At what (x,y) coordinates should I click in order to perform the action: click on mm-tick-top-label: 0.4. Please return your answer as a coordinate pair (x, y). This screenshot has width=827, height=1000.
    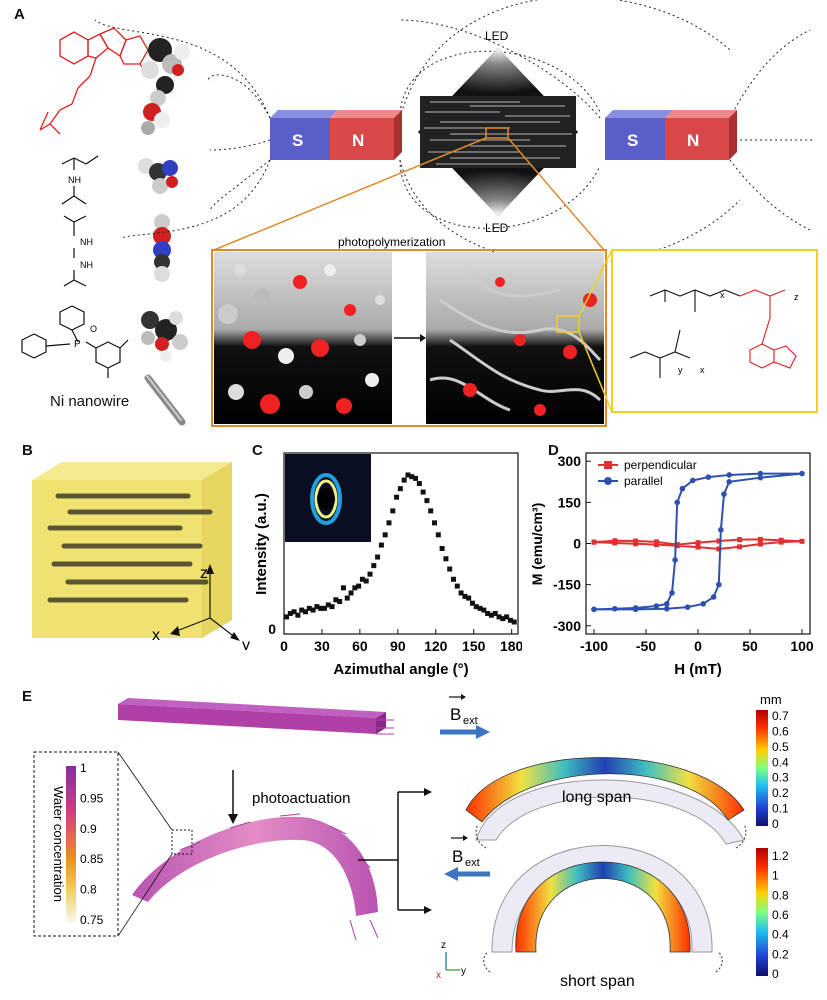
    Looking at the image, I should click on (780, 762).